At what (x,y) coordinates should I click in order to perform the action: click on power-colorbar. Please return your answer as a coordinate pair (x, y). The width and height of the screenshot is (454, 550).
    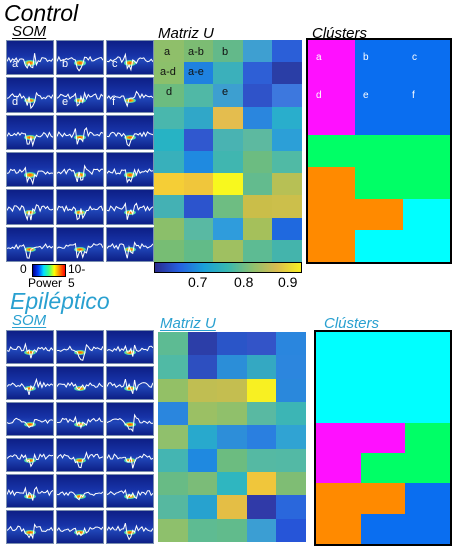
    Looking at the image, I should click on (49, 270).